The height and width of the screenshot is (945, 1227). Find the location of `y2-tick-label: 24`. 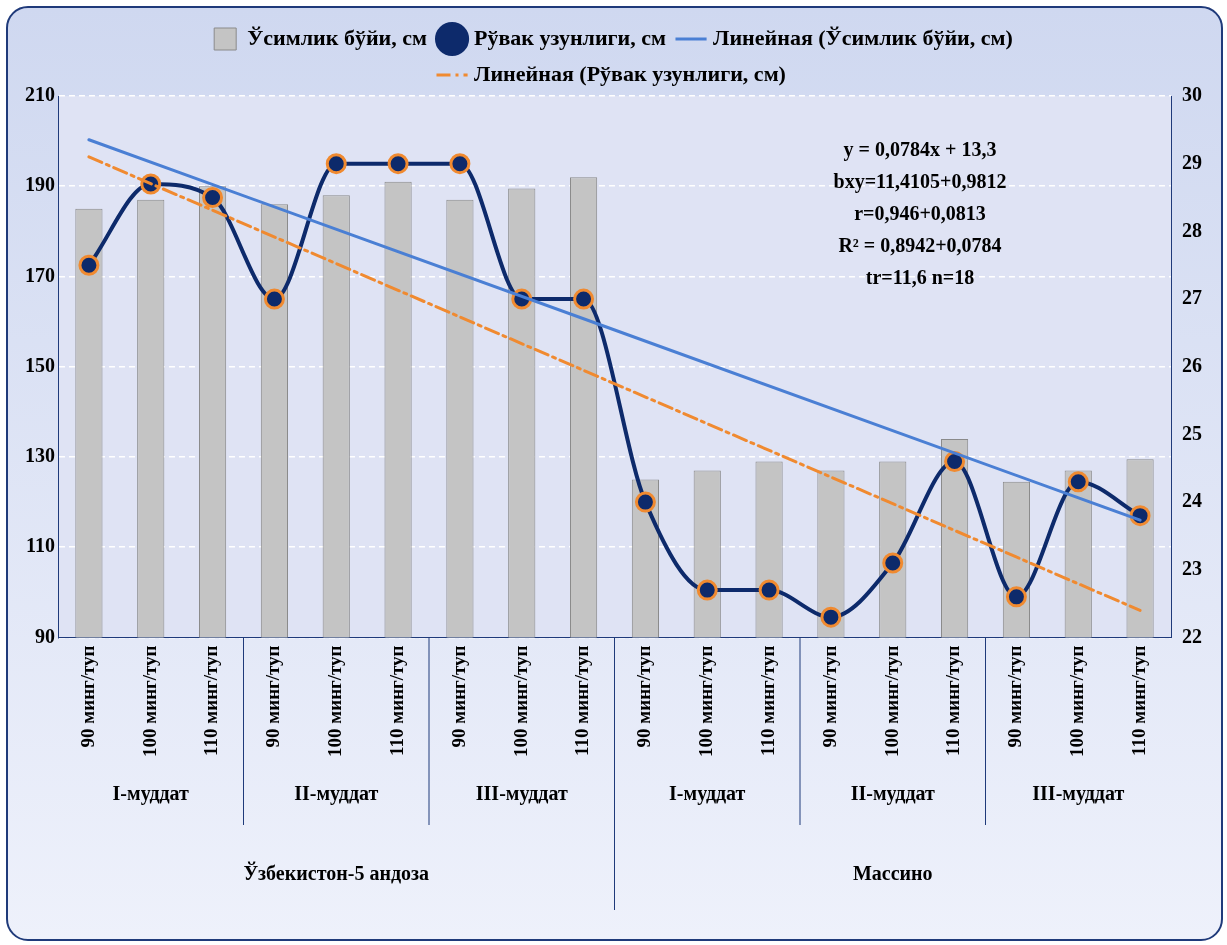

y2-tick-label: 24 is located at coordinates (1192, 500).